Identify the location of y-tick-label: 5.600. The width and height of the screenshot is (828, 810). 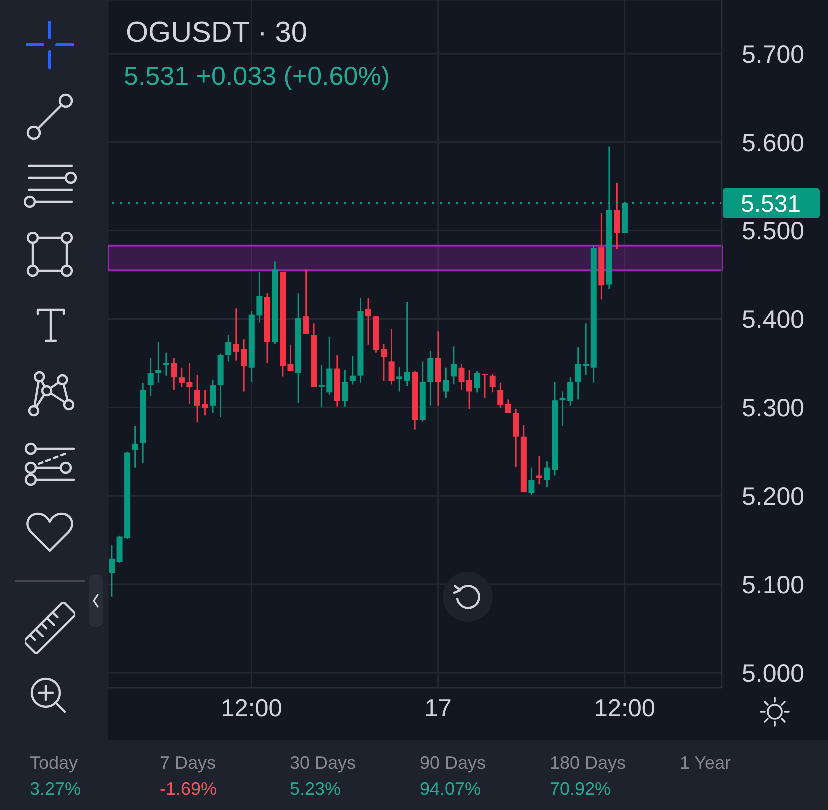
(773, 143).